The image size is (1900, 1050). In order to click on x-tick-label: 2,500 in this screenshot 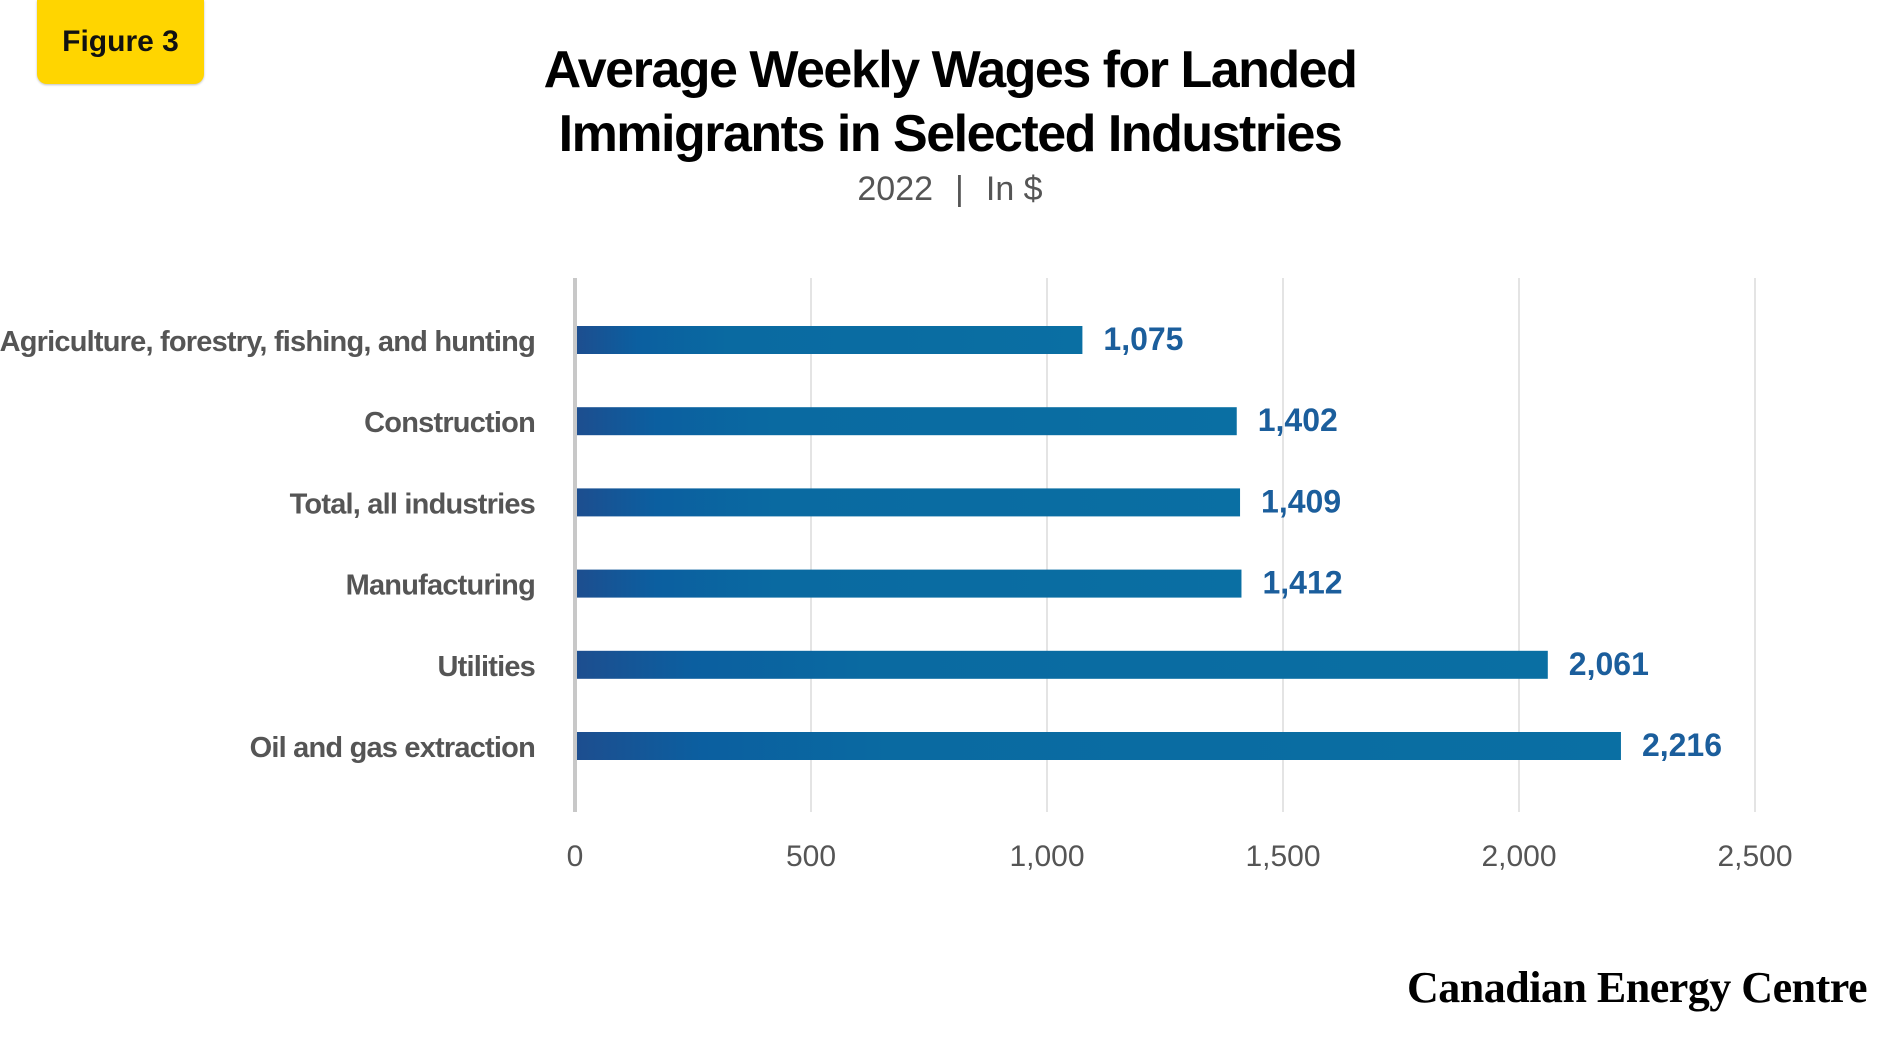, I will do `click(1754, 856)`.